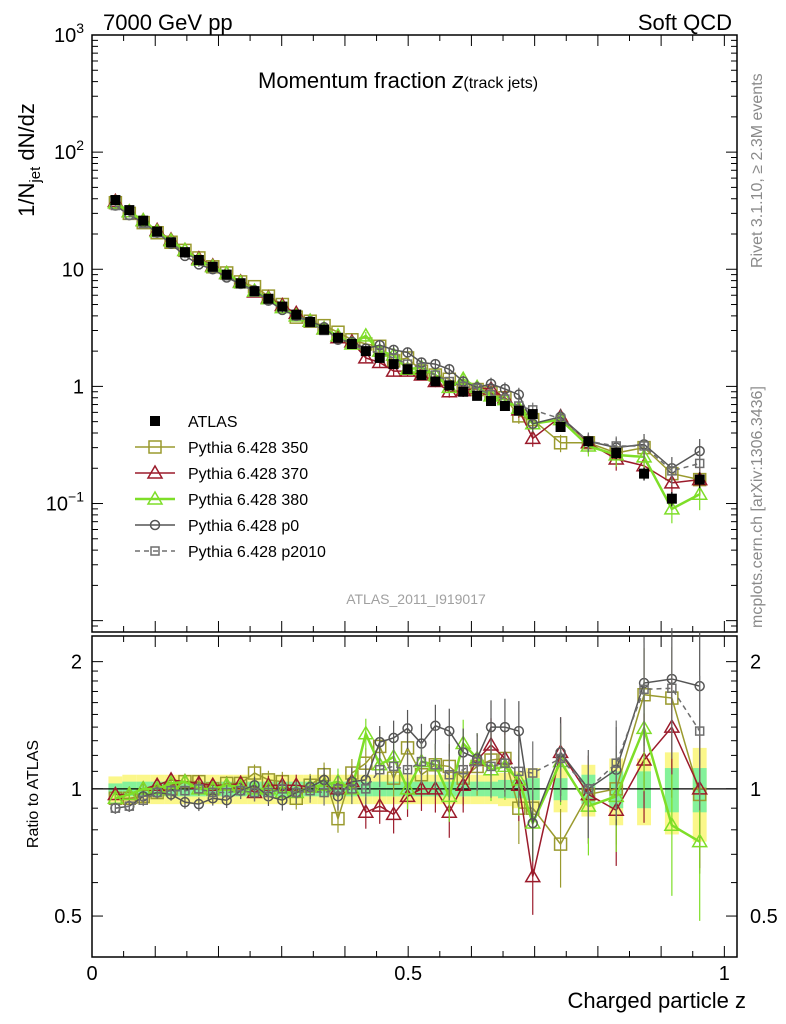 The height and width of the screenshot is (1024, 786). I want to click on main-y-tick-label: 10², so click(69, 150).